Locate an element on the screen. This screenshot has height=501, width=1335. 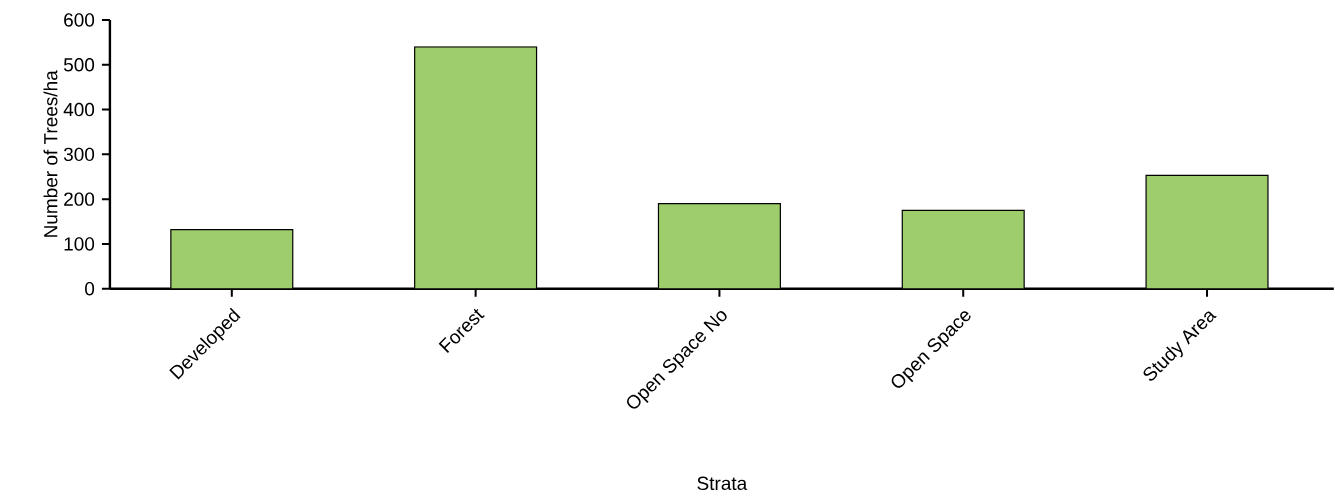
y-tick-label: 600 is located at coordinates (79, 20).